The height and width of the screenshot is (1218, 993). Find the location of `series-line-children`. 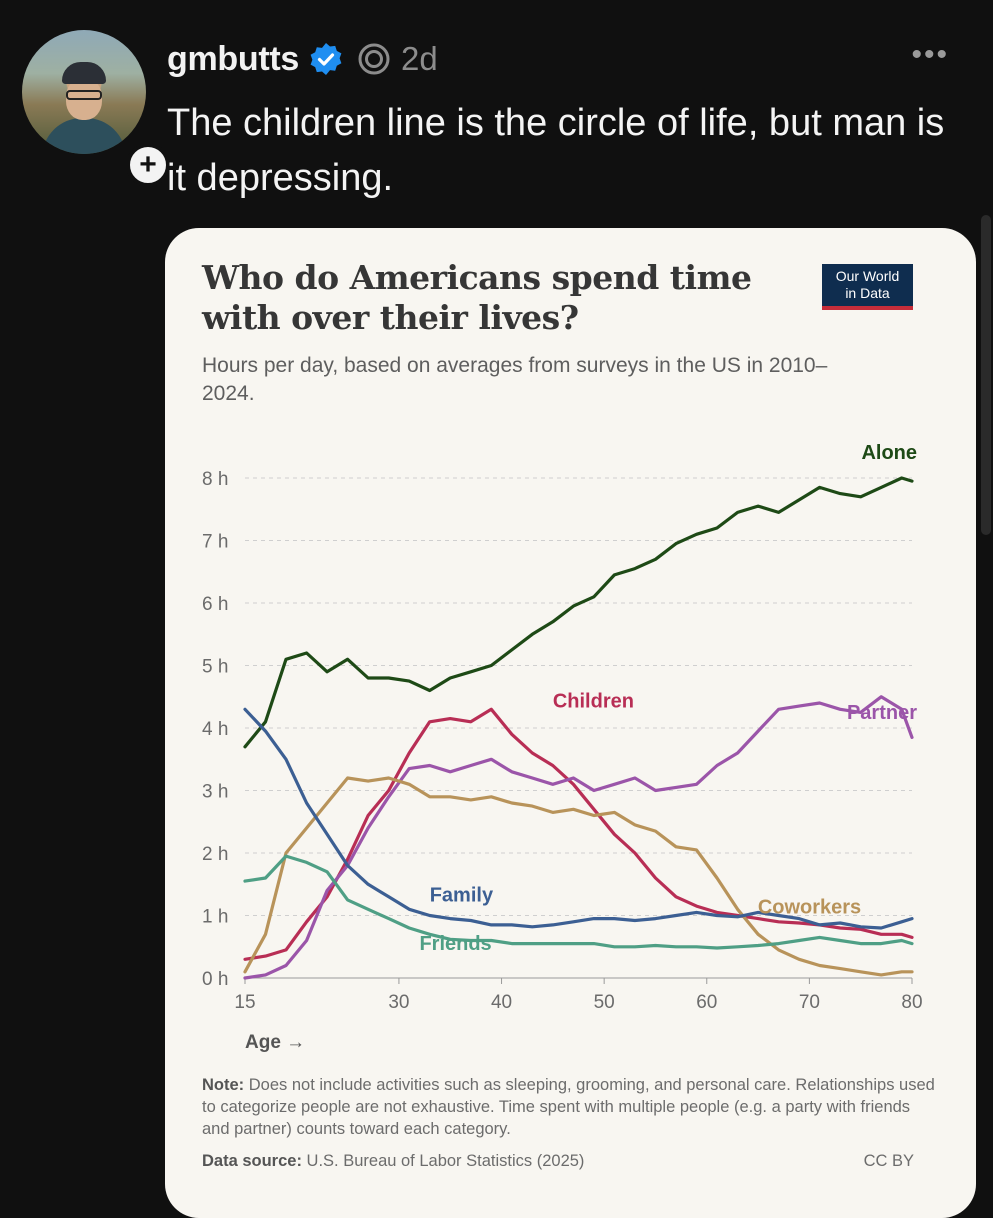

series-line-children is located at coordinates (578, 834).